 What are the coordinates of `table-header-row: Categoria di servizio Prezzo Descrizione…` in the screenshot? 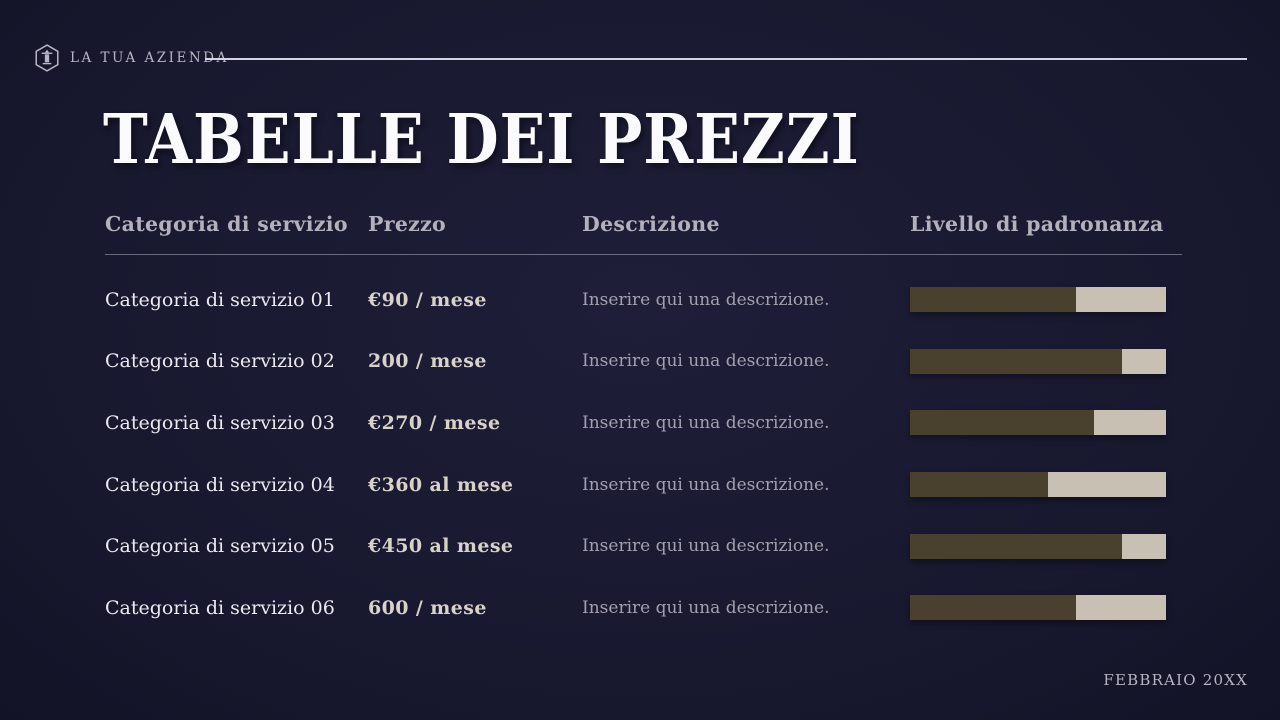 It's located at (643, 224).